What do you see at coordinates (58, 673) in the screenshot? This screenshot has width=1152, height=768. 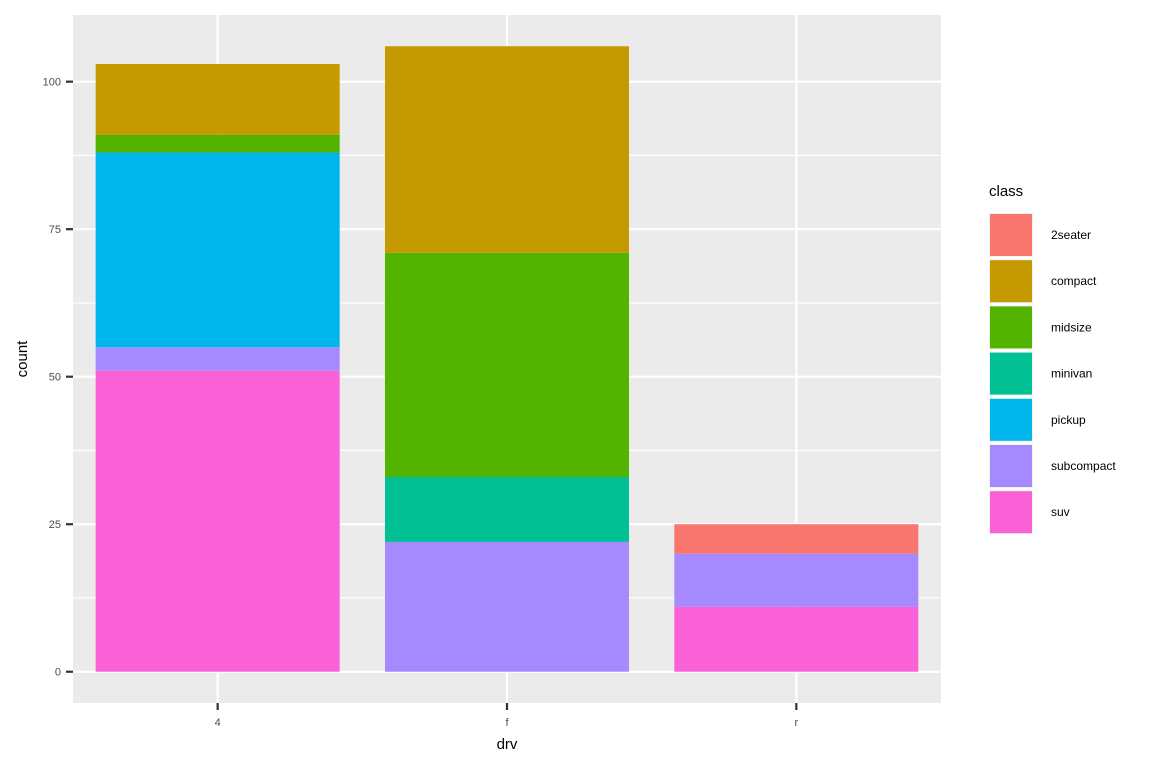 I see `y-tick-label: 0` at bounding box center [58, 673].